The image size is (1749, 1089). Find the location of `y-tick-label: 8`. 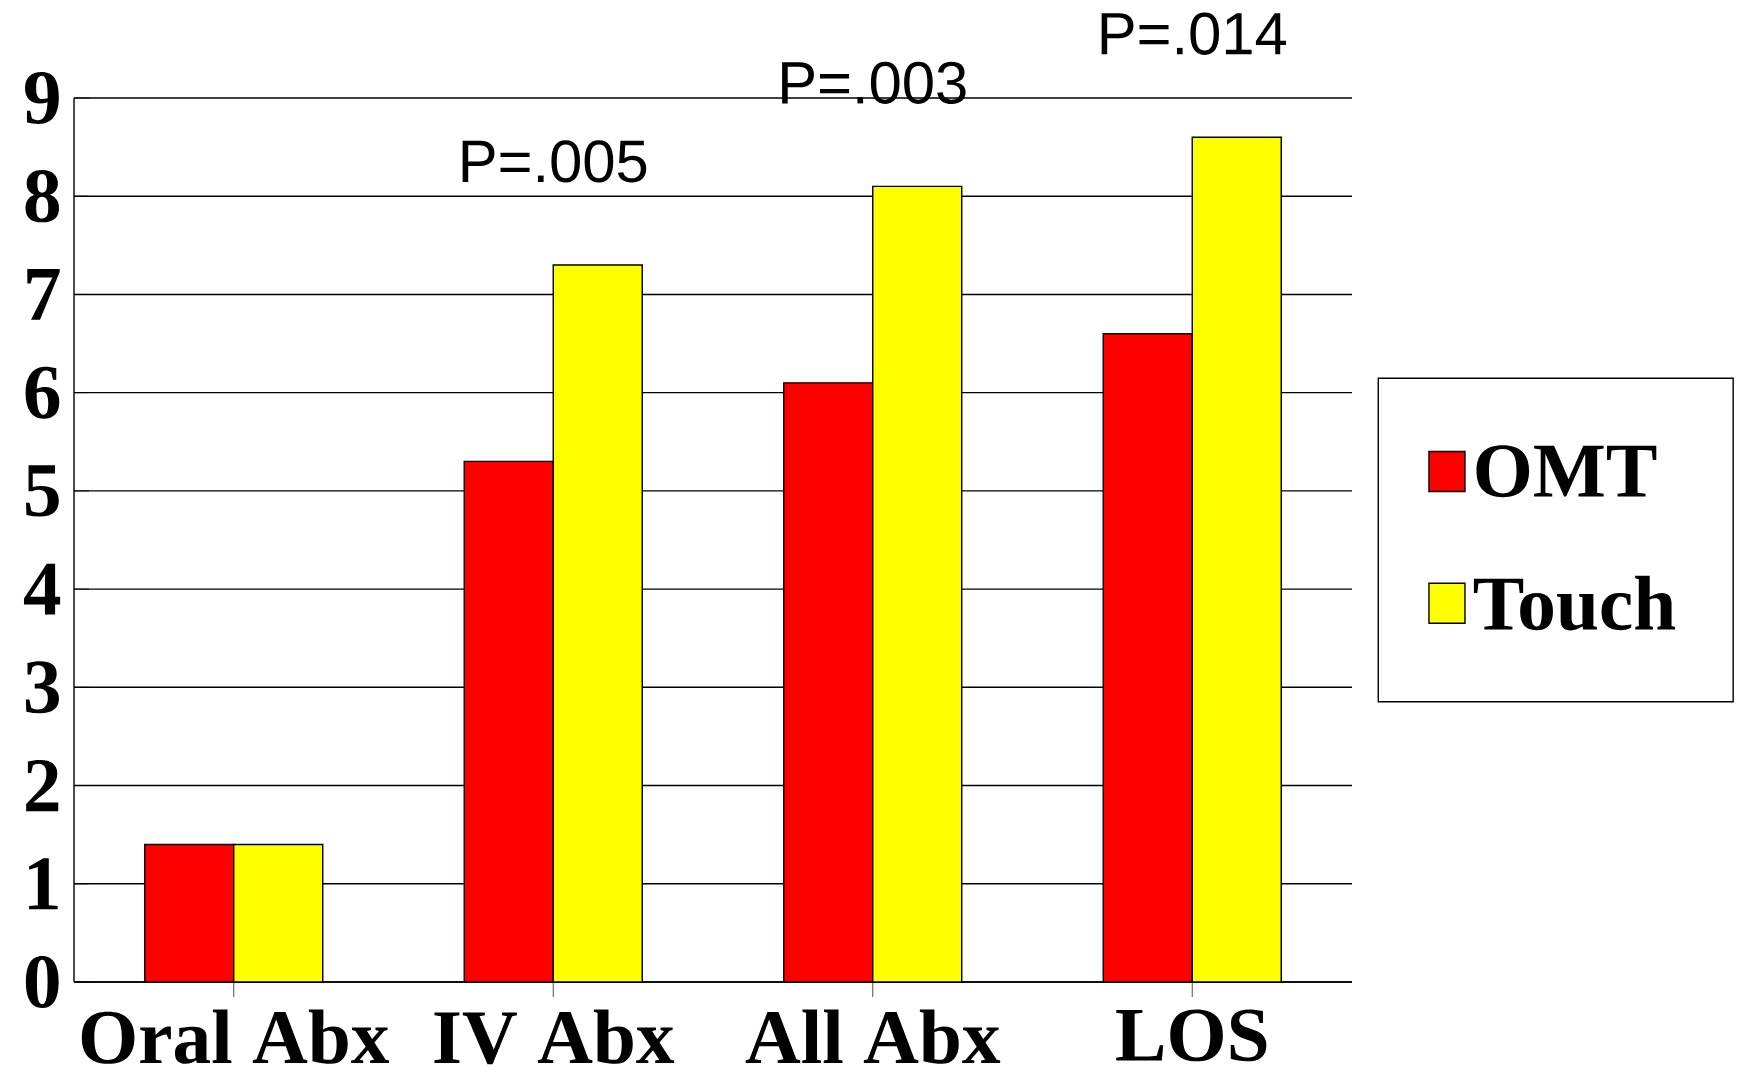

y-tick-label: 8 is located at coordinates (42, 196).